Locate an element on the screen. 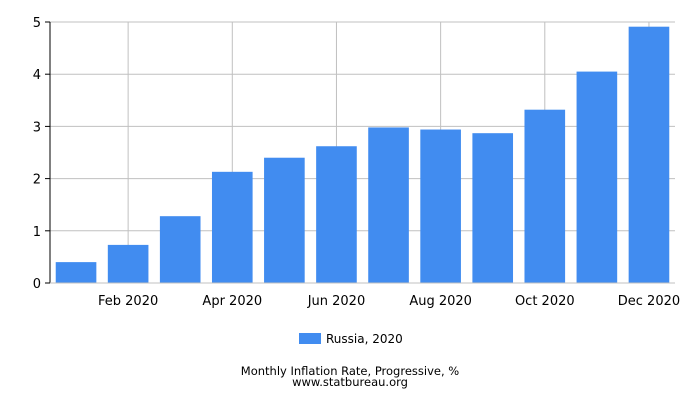 Image resolution: width=700 pixels, height=400 pixels. bar-jan-2020 is located at coordinates (76, 272).